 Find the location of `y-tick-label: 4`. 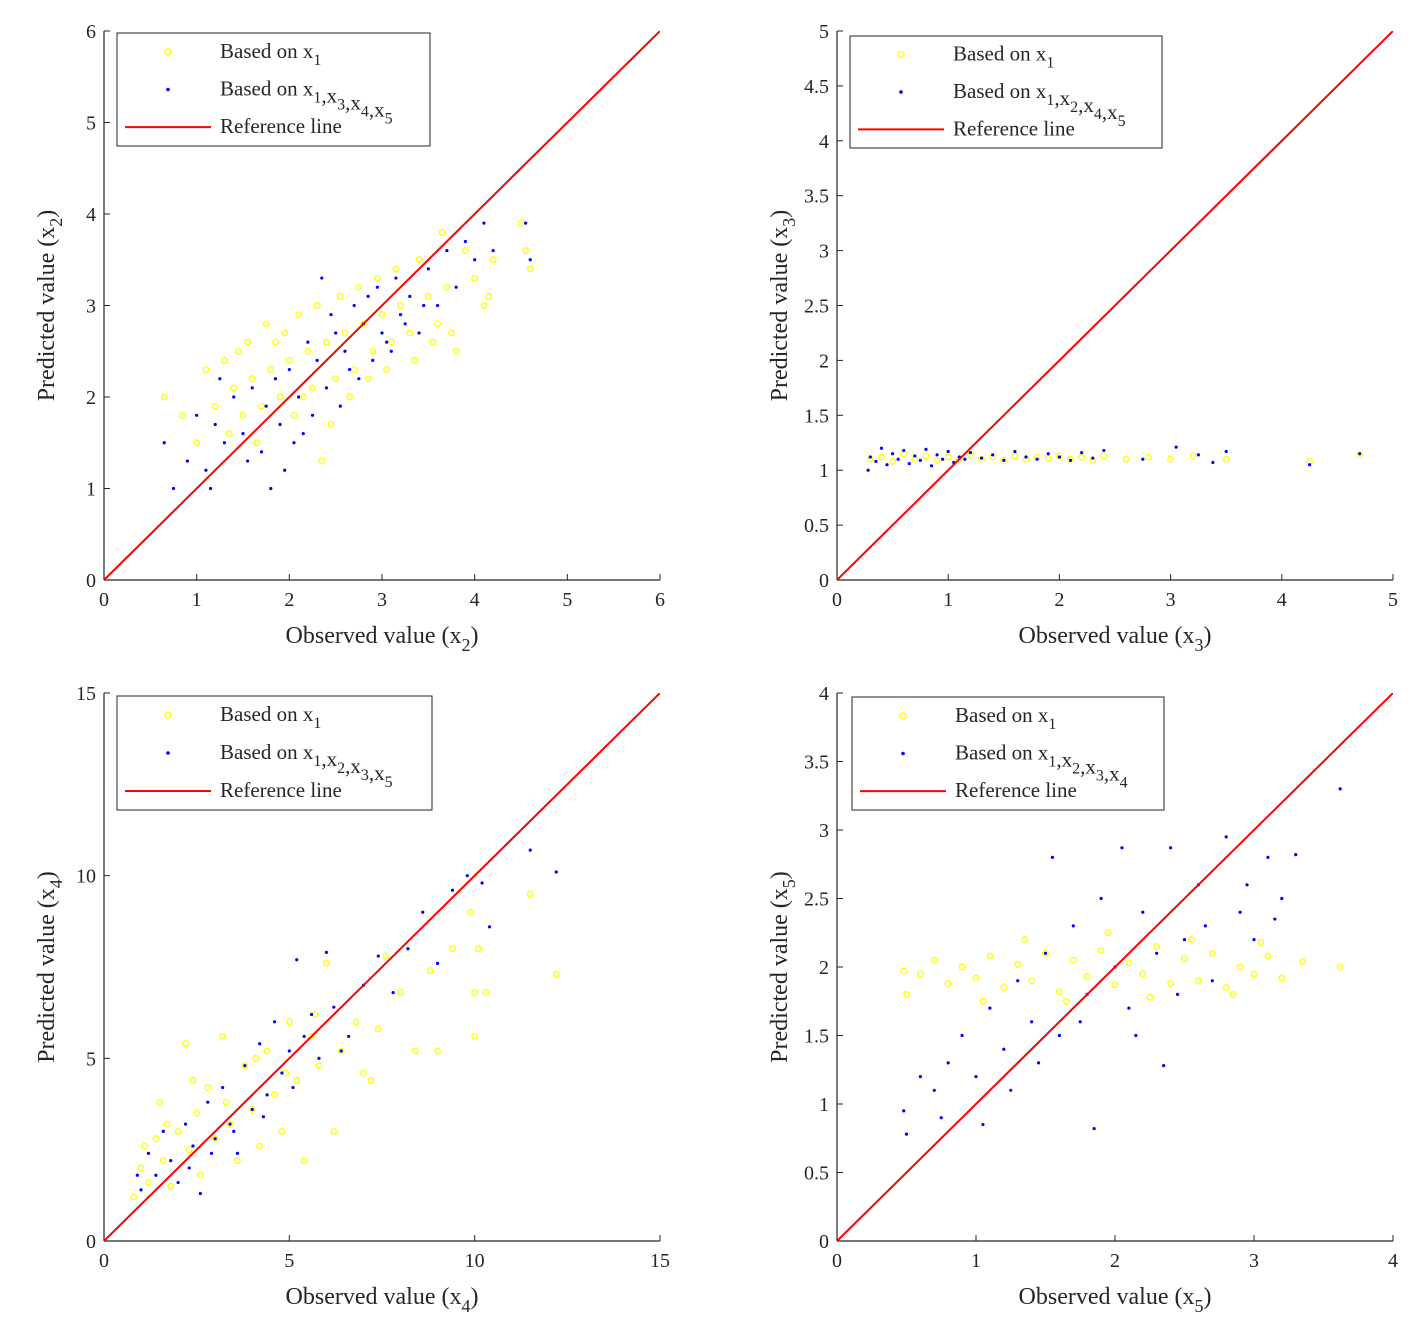

y-tick-label: 4 is located at coordinates (824, 694).